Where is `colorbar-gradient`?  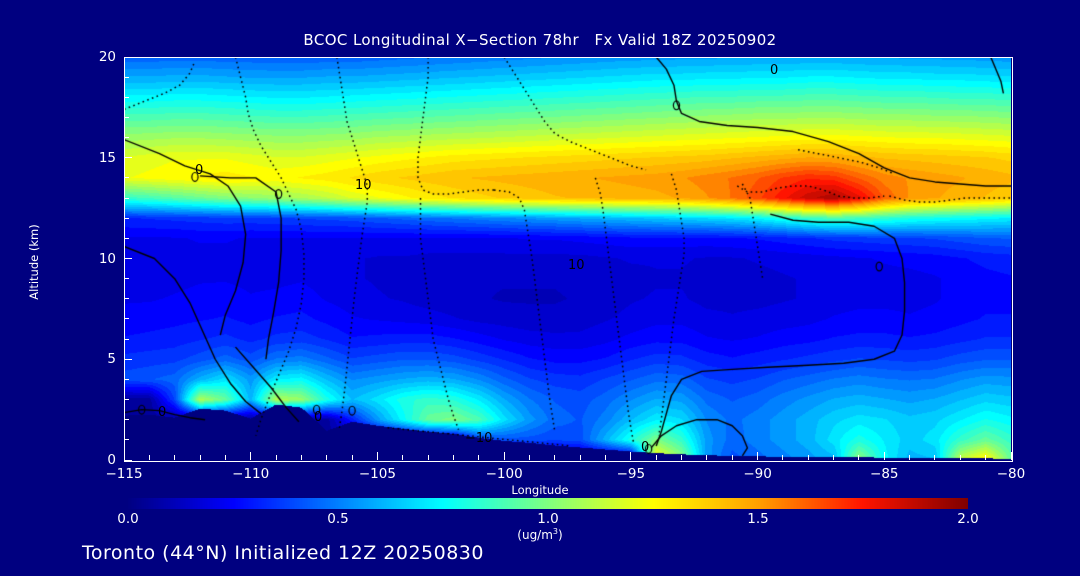
colorbar-gradient is located at coordinates (548, 503).